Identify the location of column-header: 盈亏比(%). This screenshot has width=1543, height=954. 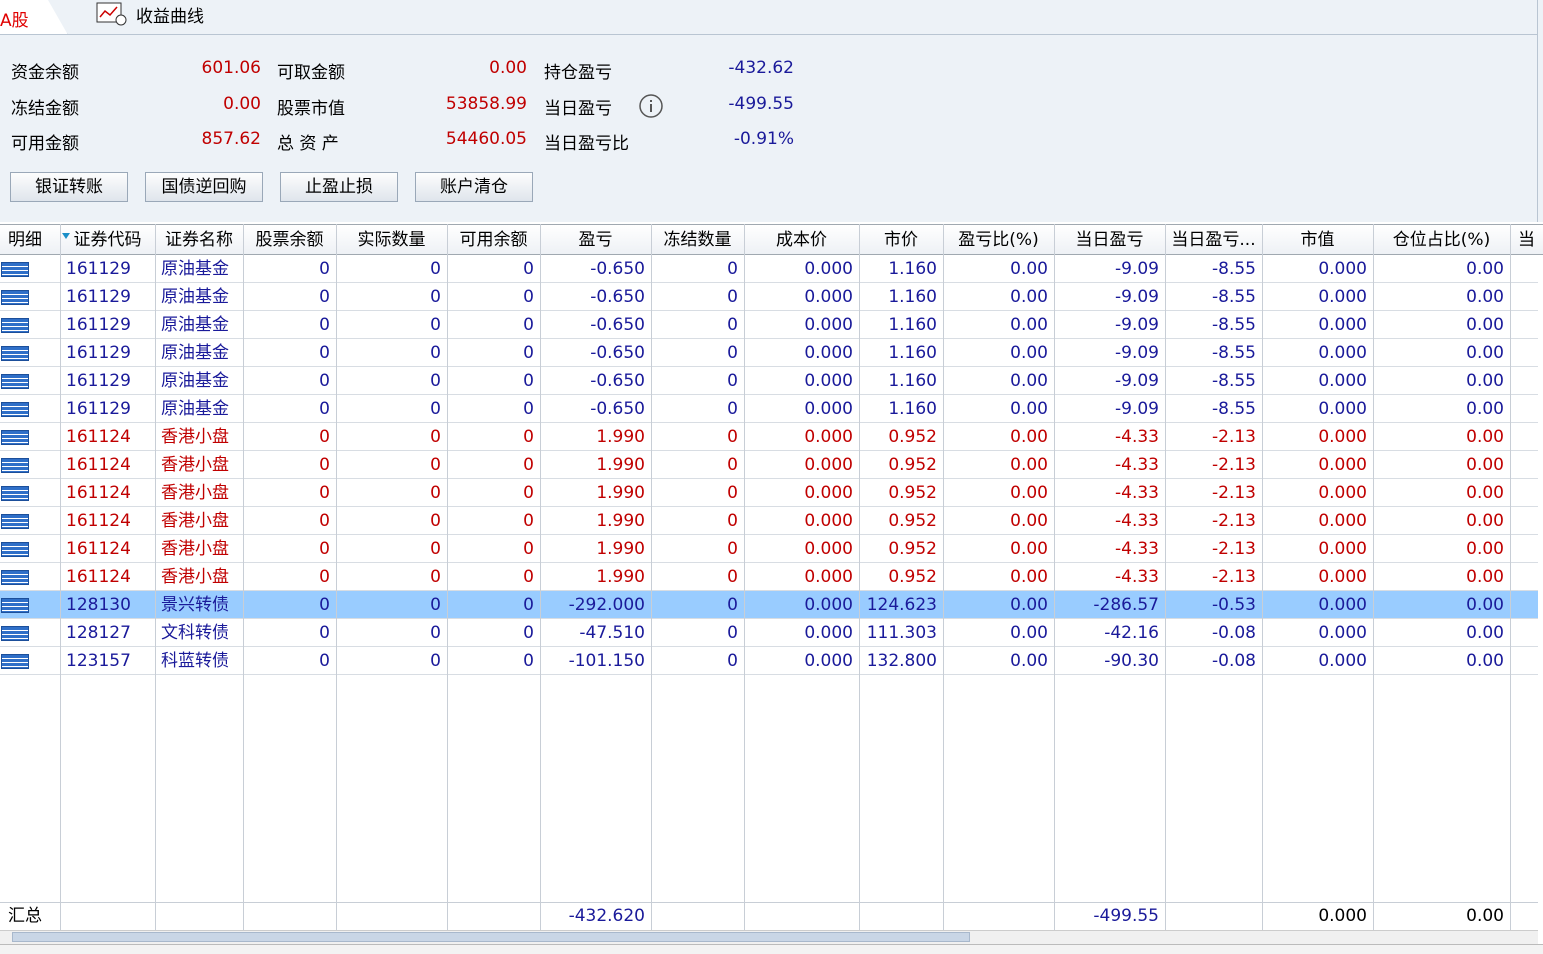
(998, 240).